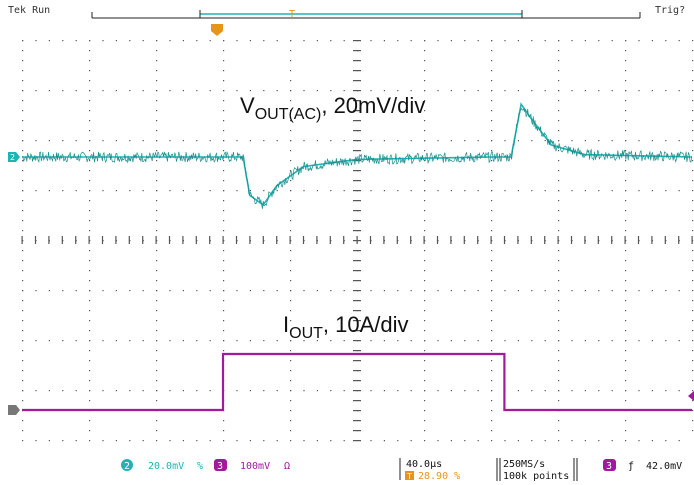 The image size is (694, 485). What do you see at coordinates (537, 470) in the screenshot?
I see `acquisition-readout: 250MS/s 100k points` at bounding box center [537, 470].